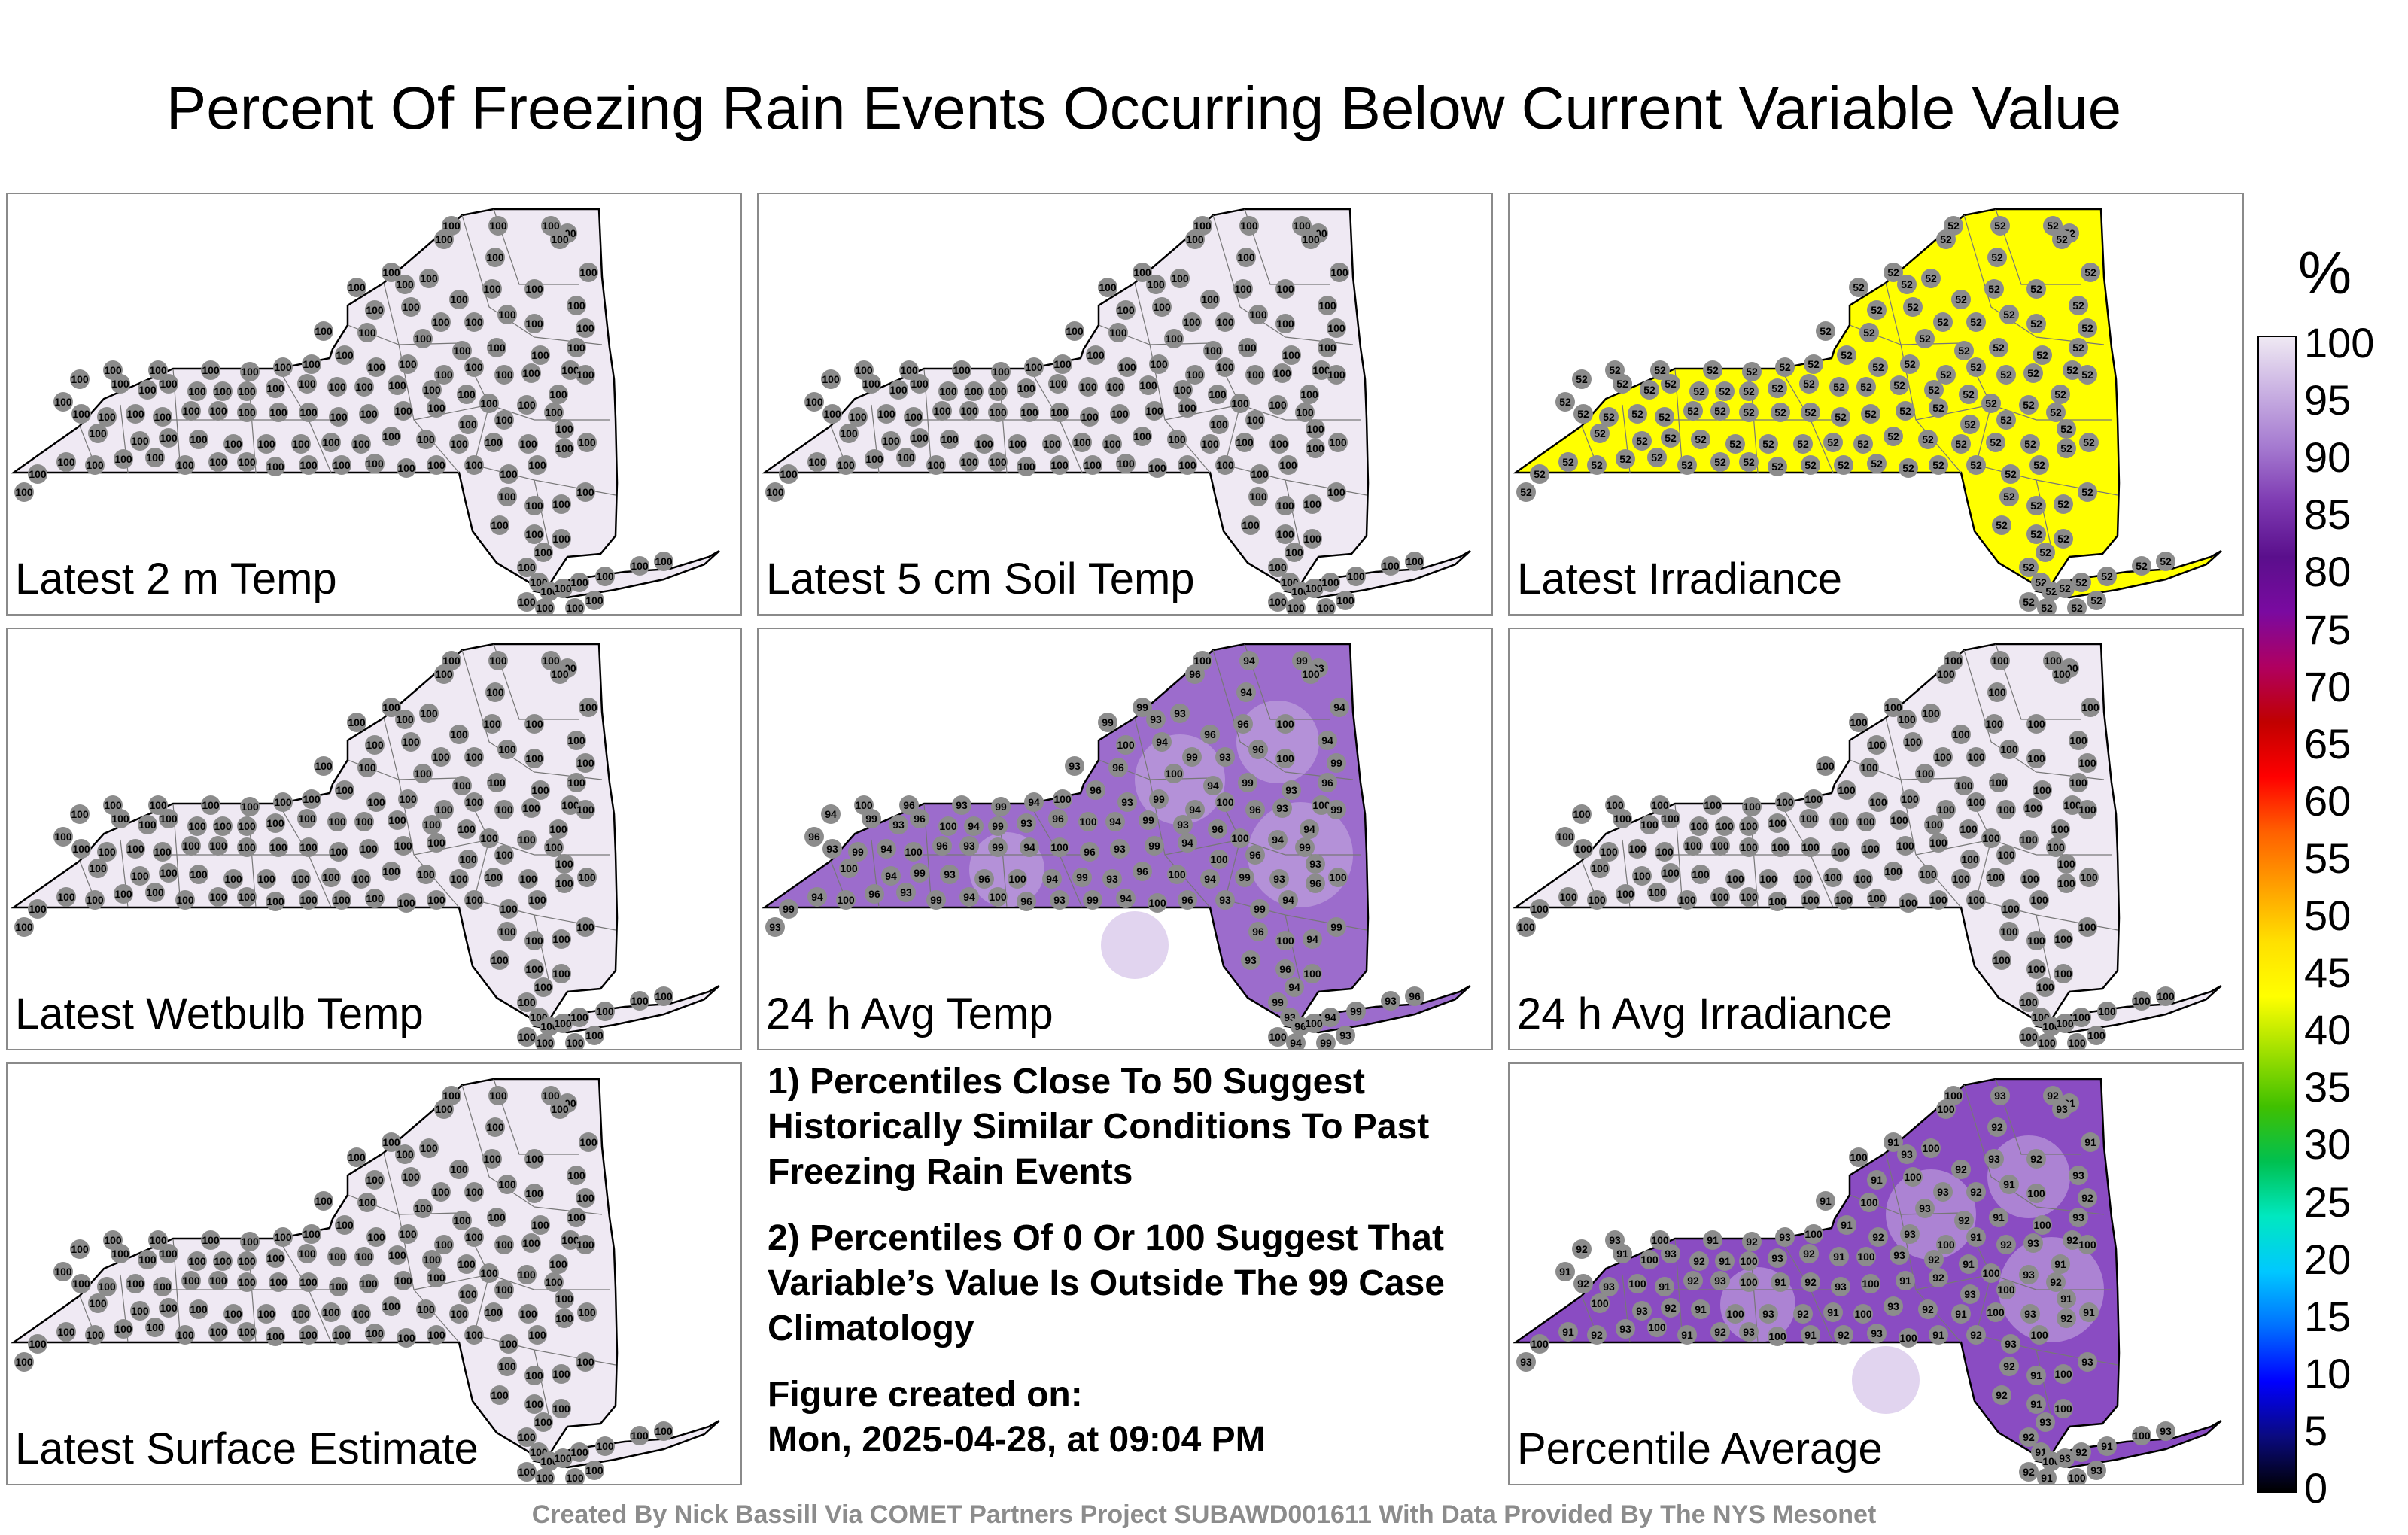  What do you see at coordinates (1844, 1335) in the screenshot?
I see `svg-text: 92` at bounding box center [1844, 1335].